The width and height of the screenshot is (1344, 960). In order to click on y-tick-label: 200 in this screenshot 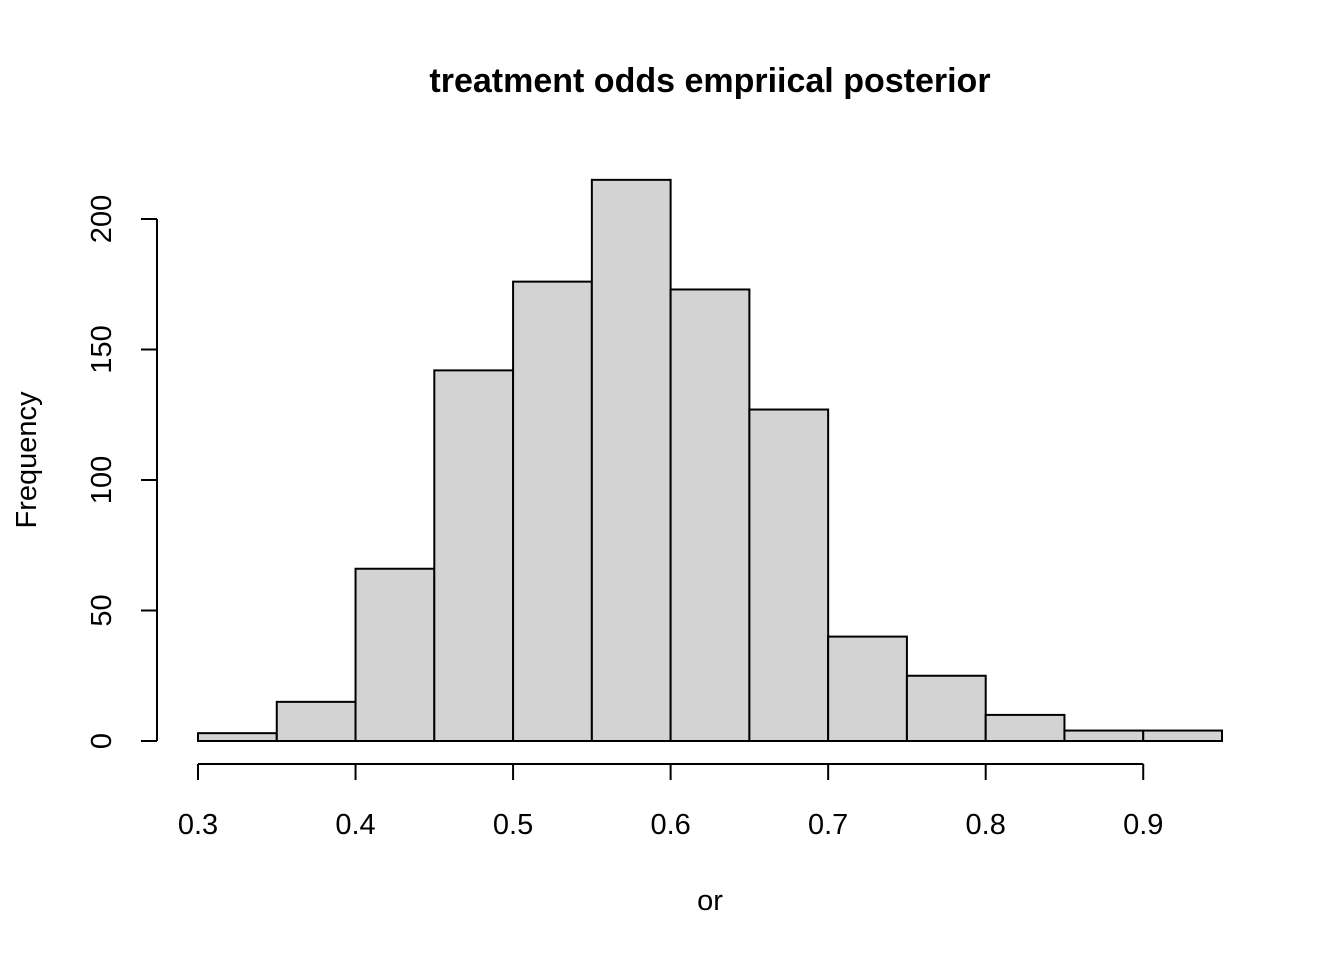, I will do `click(102, 219)`.